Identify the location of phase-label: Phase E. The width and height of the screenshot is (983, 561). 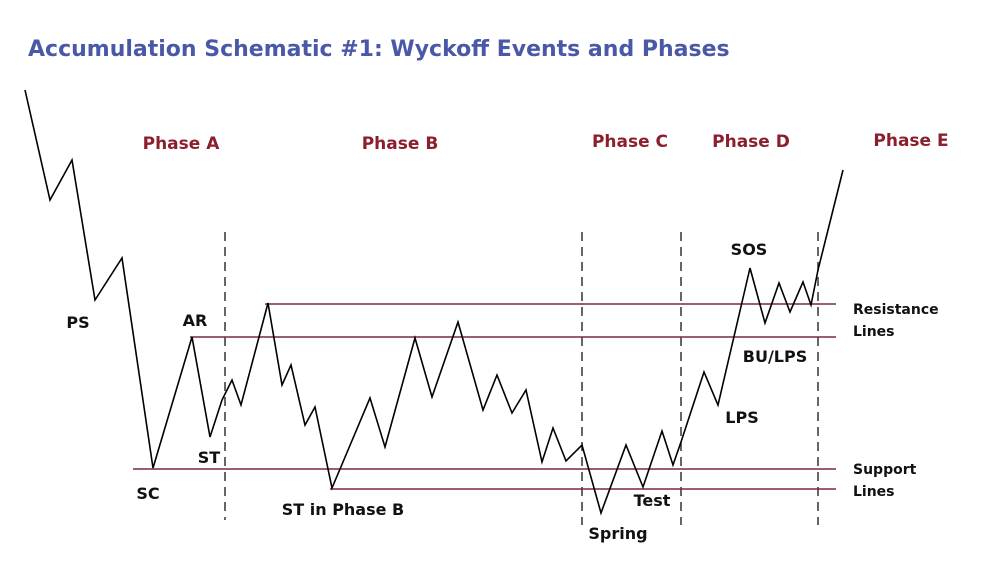
(910, 141).